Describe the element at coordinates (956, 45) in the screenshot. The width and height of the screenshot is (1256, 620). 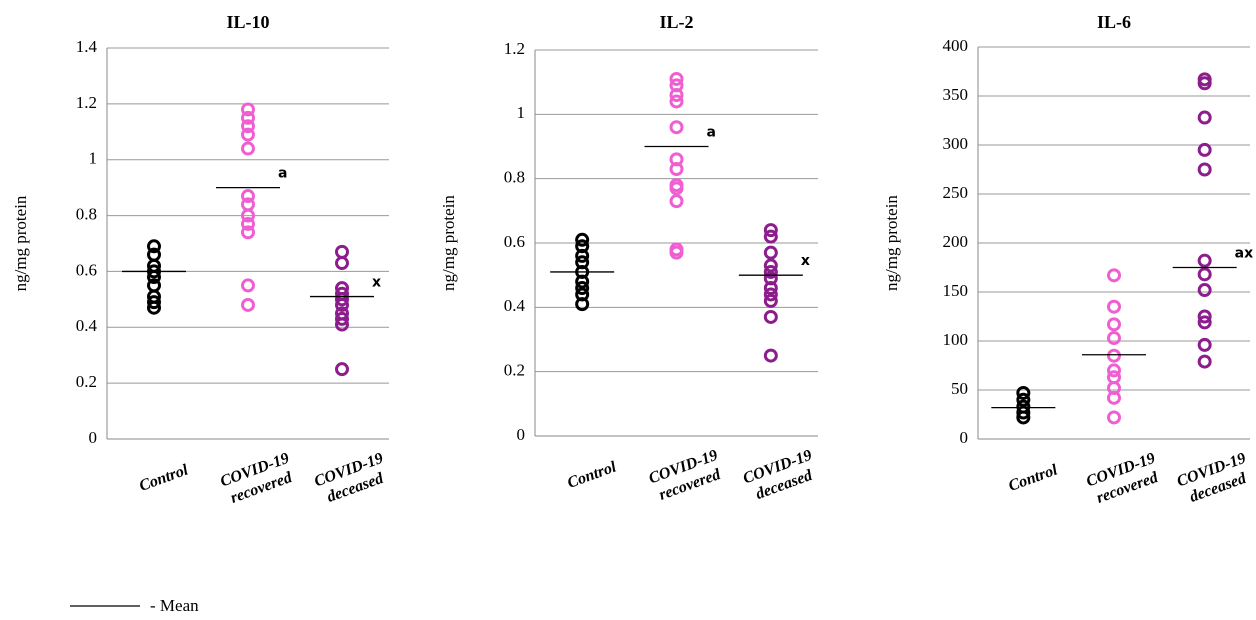
I see `y-tick-label: 400` at that location.